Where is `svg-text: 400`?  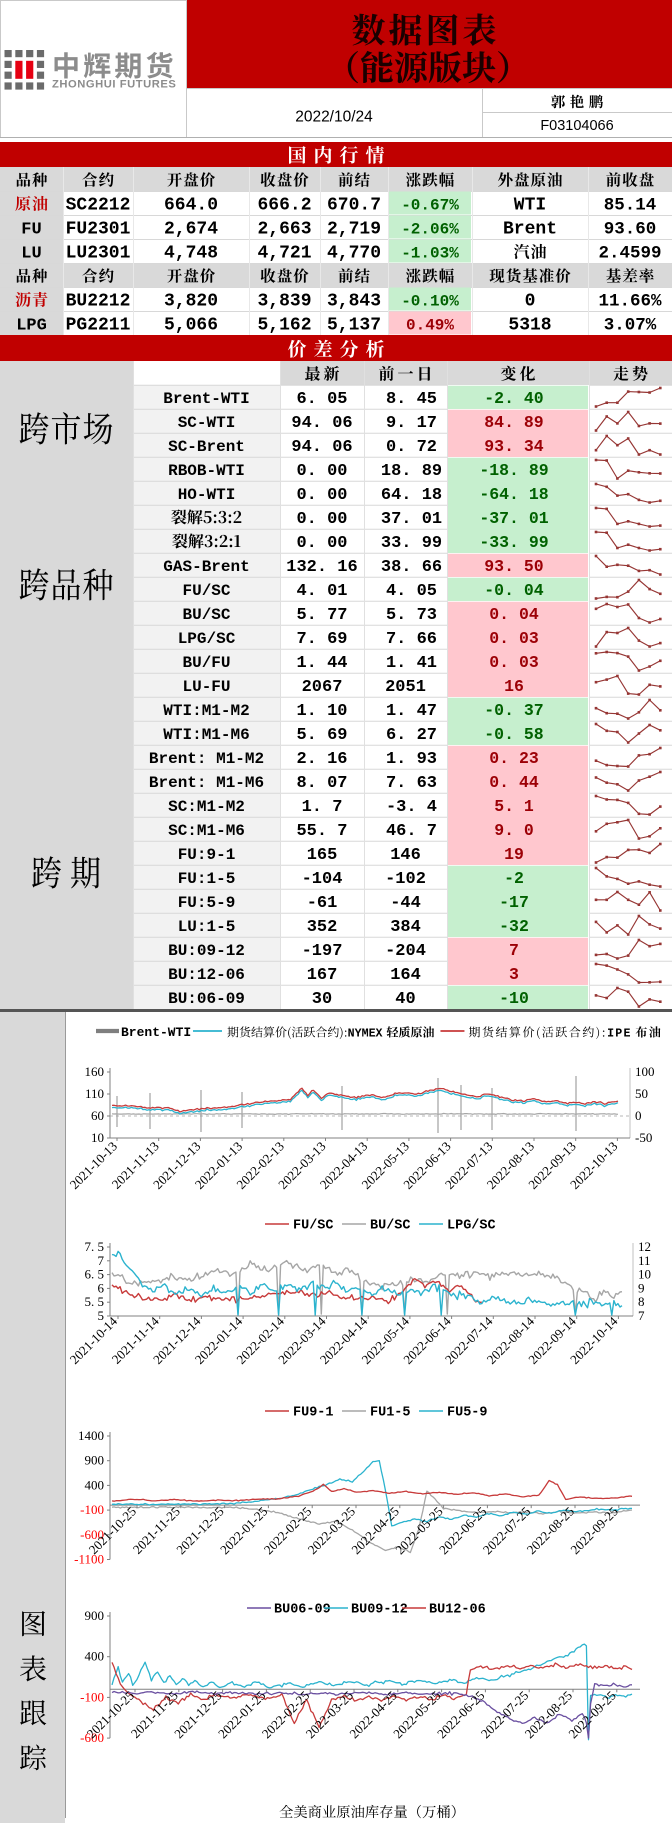 svg-text: 400 is located at coordinates (95, 1656).